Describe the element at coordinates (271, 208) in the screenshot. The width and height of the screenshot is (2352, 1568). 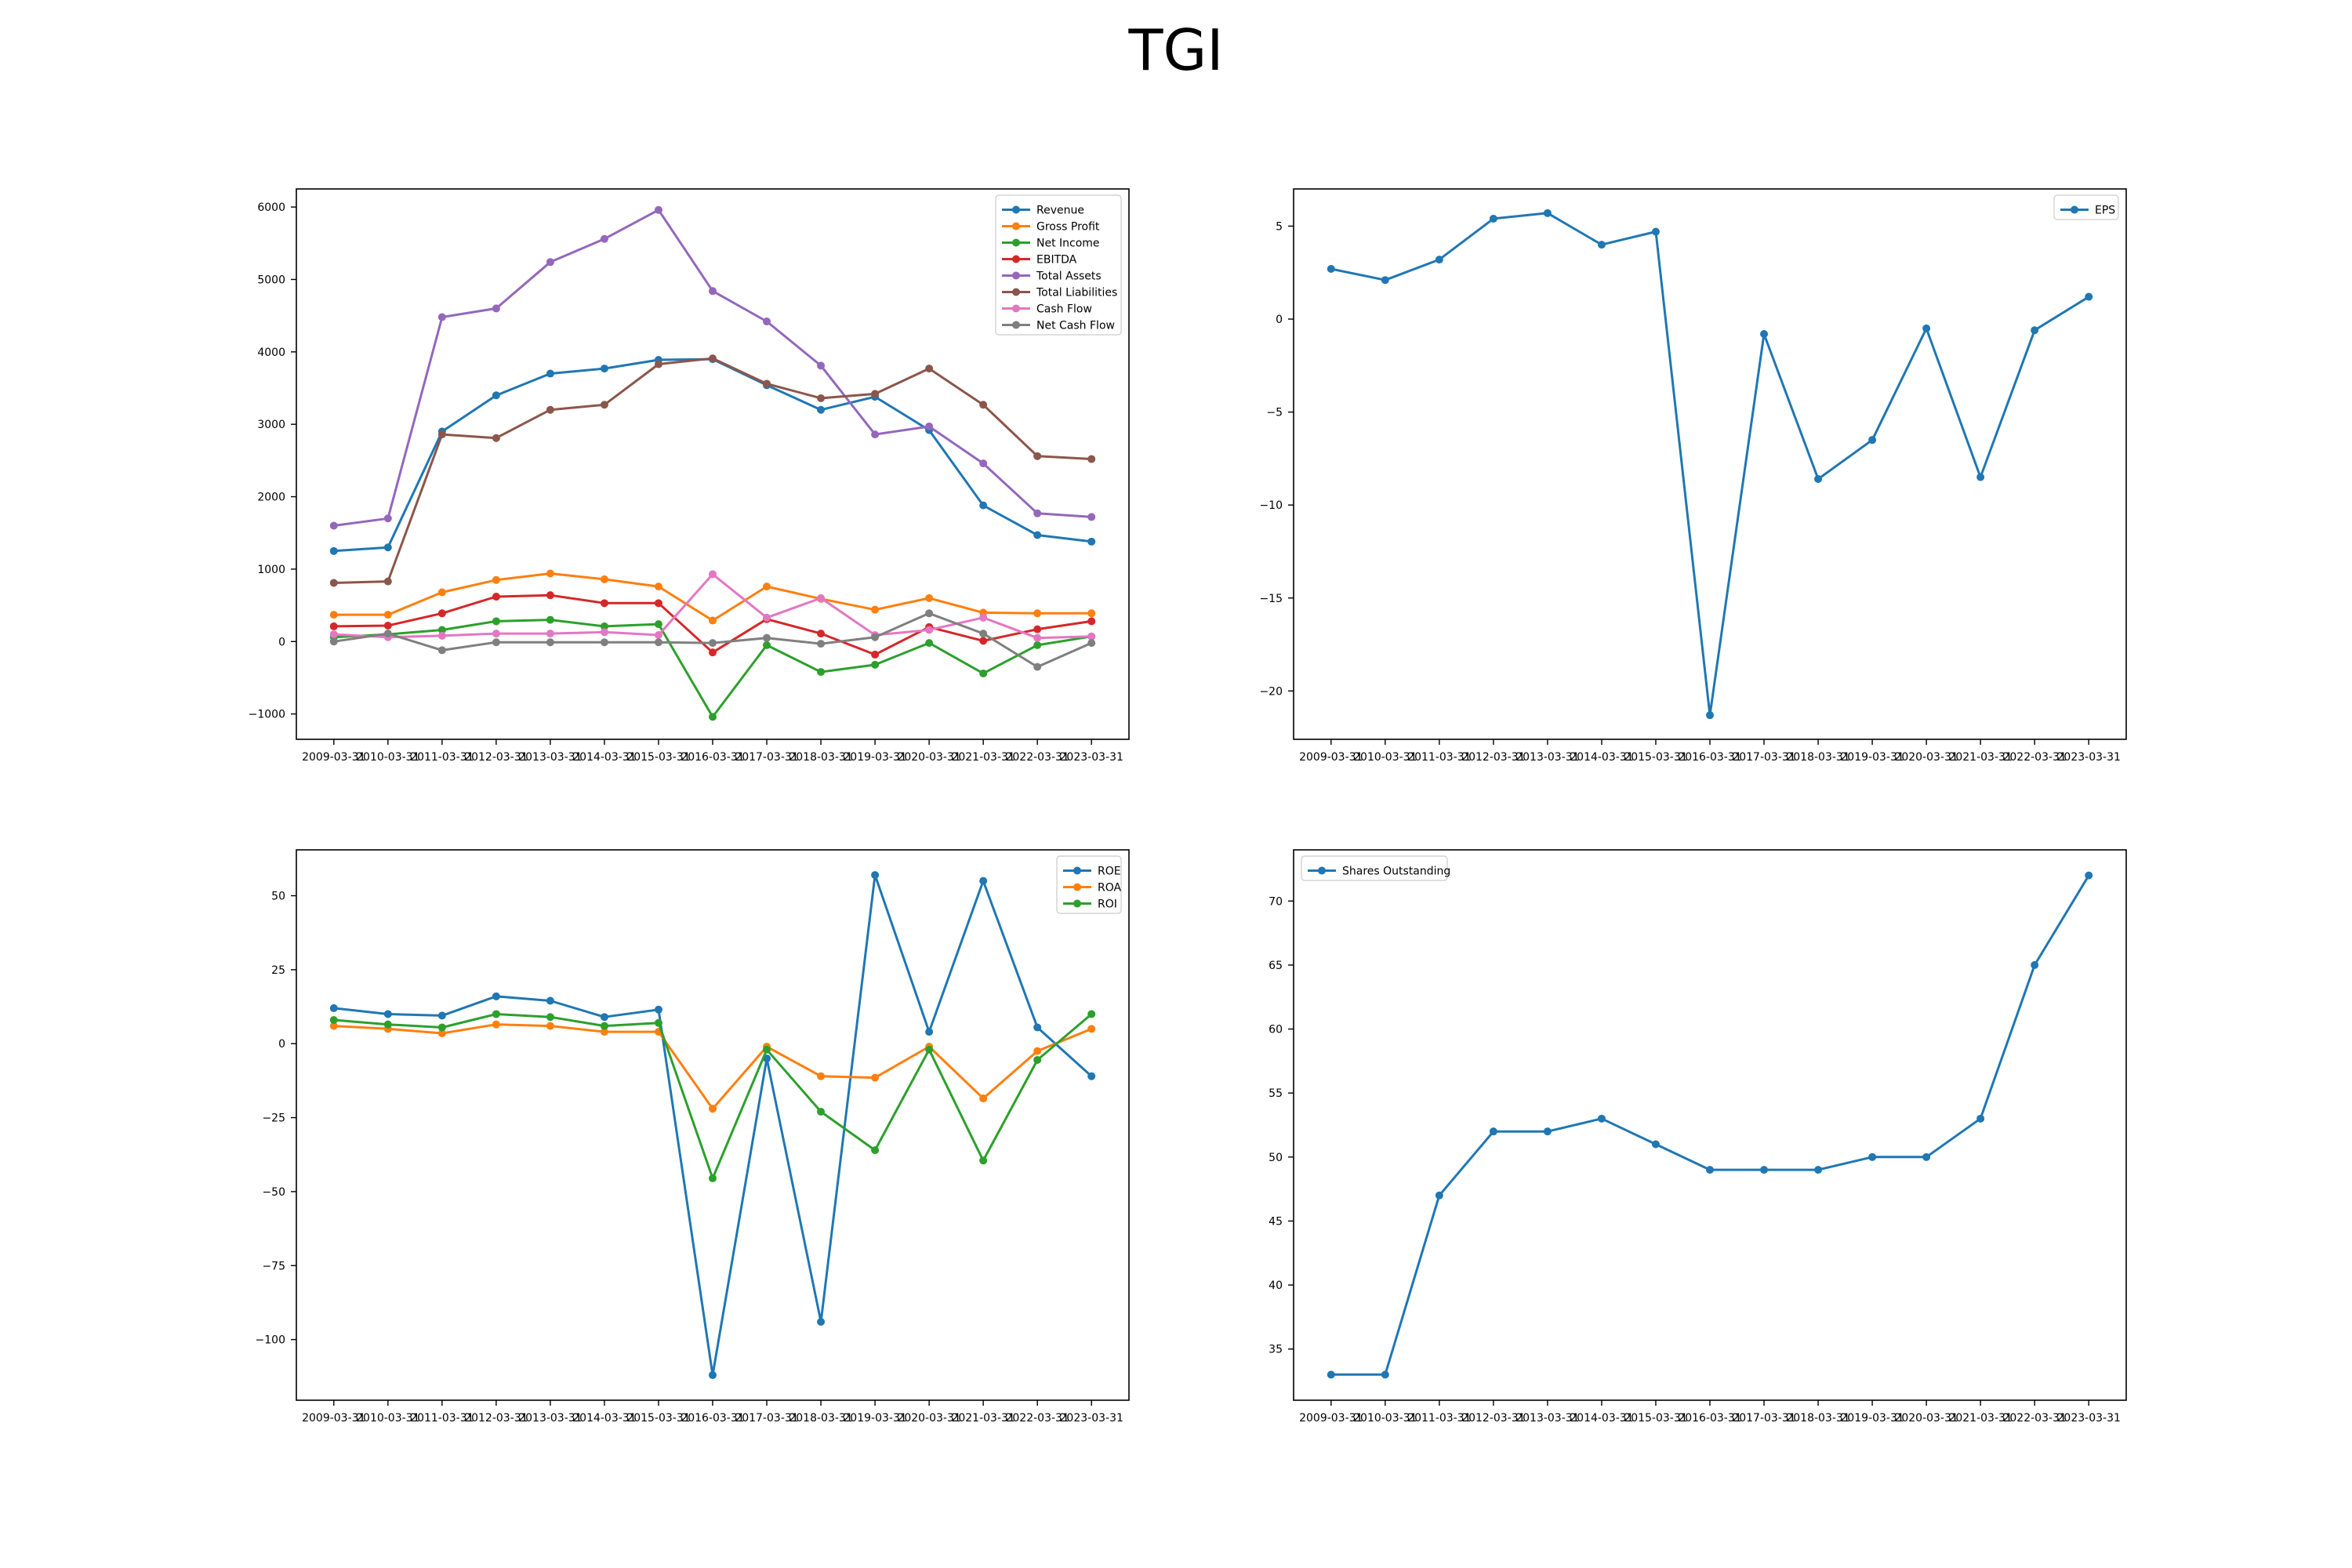
I see `y-tick-label: 6000` at that location.